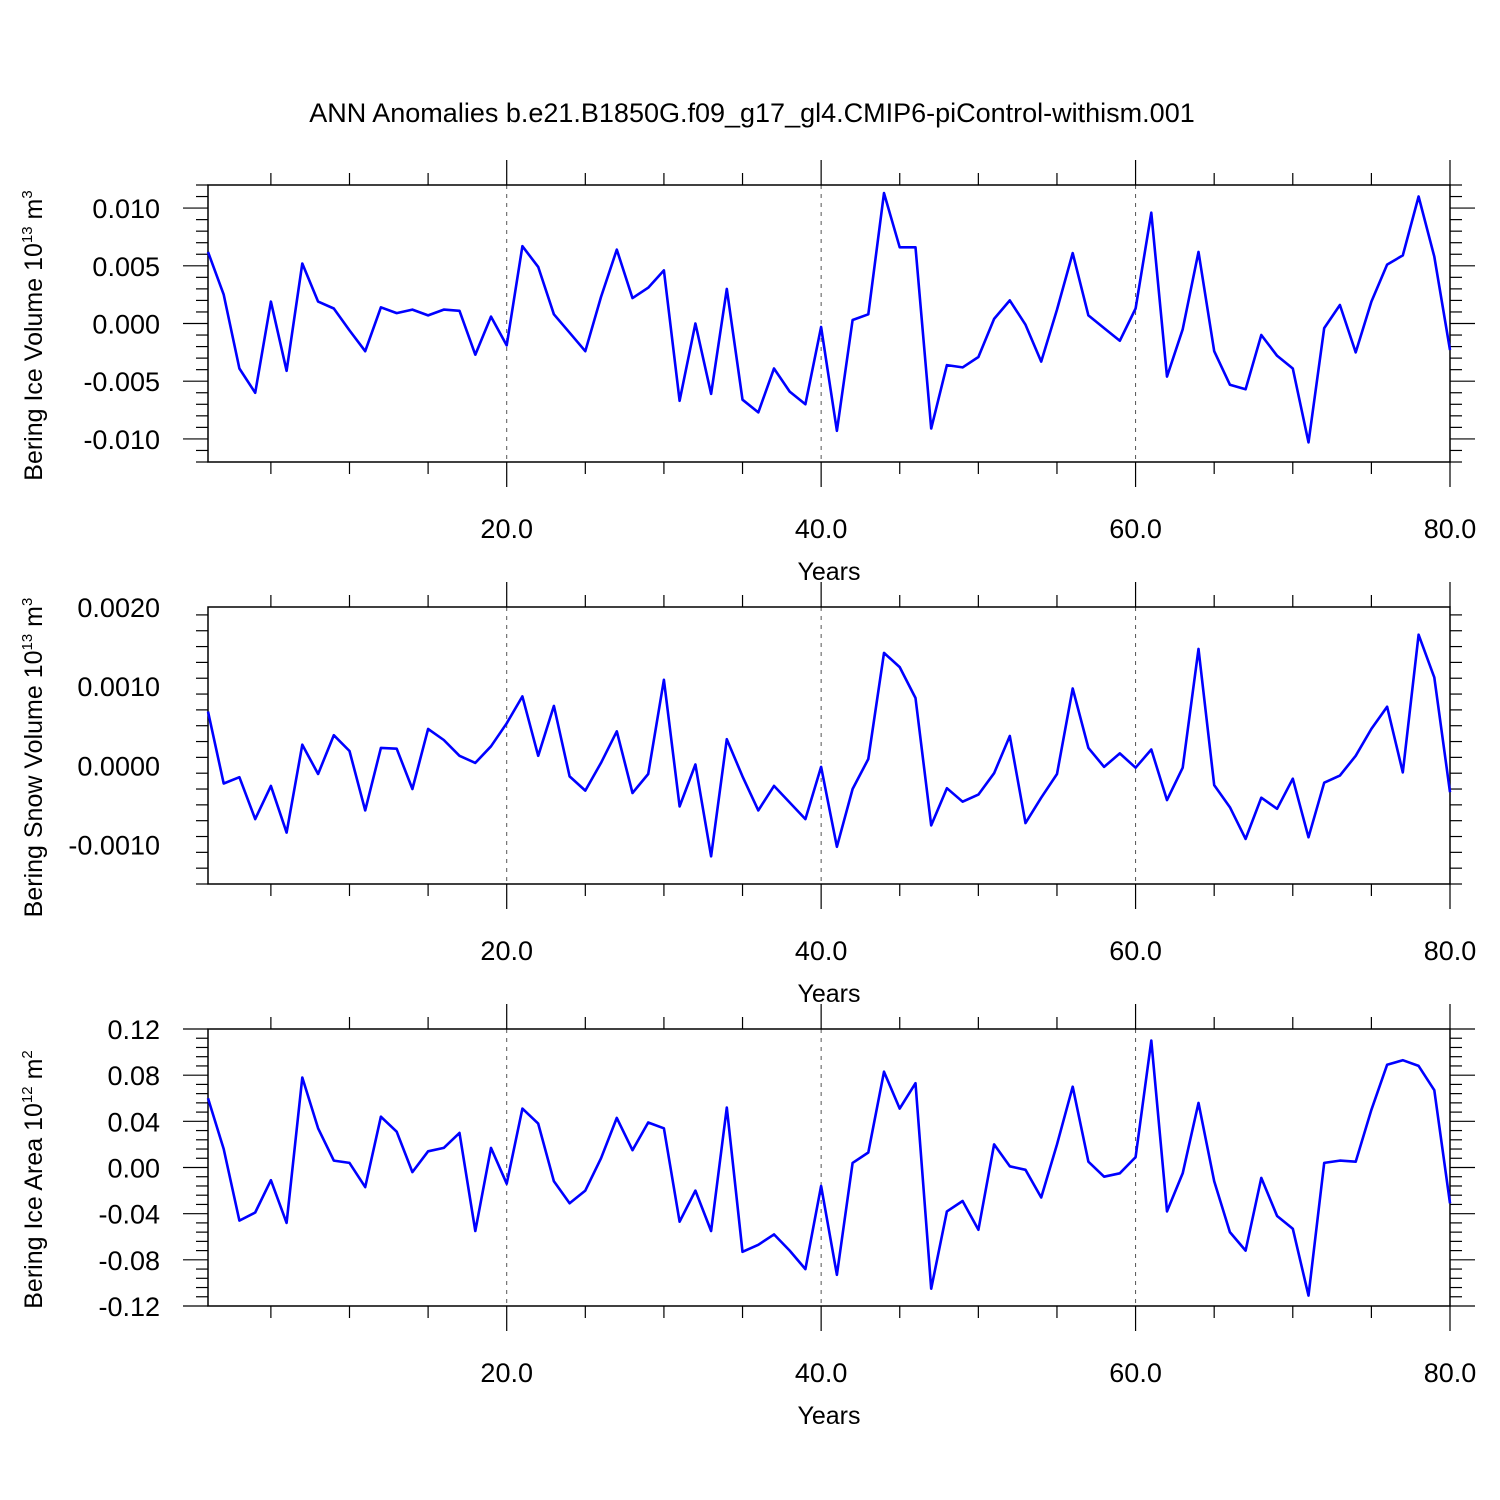  What do you see at coordinates (506, 1373) in the screenshot?
I see `x-tick-label: 20.0` at bounding box center [506, 1373].